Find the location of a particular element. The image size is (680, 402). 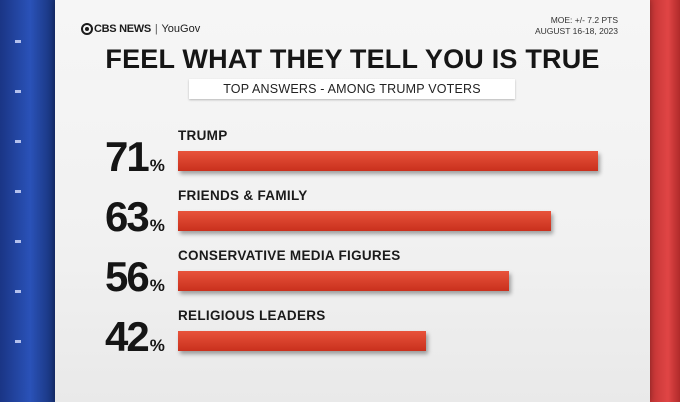

bar-row: 56% CONSERVATIVE MEDIA FIGURES is located at coordinates (352, 278).